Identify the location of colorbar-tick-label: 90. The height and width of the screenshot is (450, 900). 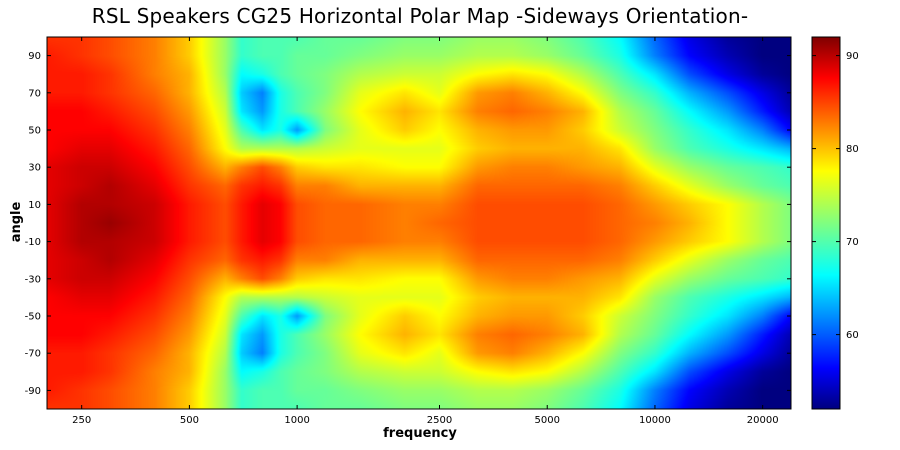
(852, 56).